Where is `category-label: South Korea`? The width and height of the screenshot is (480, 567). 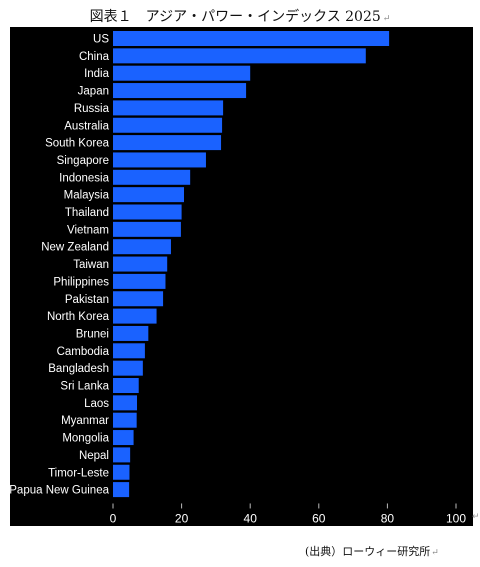
category-label: South Korea is located at coordinates (77, 144).